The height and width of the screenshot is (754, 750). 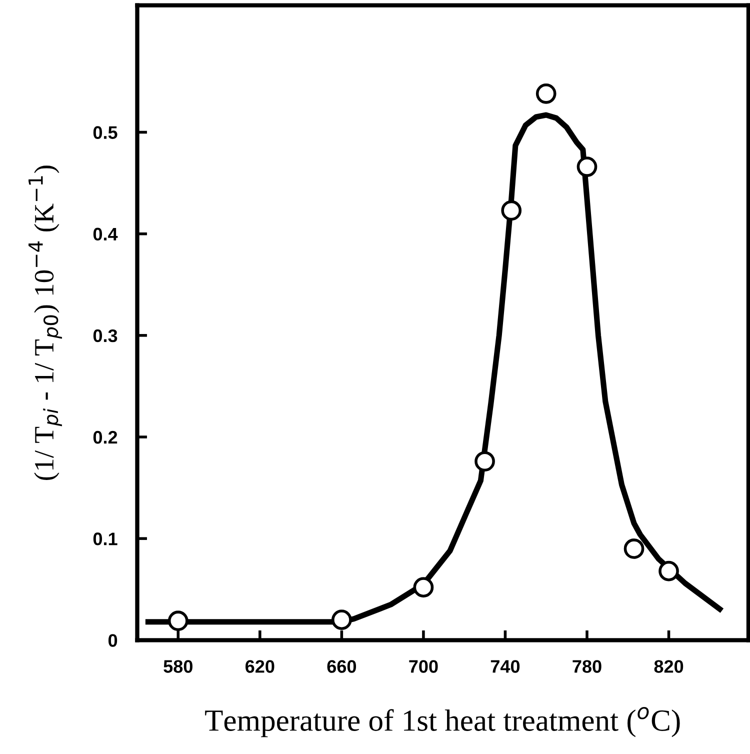 I want to click on y-tick-label: 0, so click(x=113, y=640).